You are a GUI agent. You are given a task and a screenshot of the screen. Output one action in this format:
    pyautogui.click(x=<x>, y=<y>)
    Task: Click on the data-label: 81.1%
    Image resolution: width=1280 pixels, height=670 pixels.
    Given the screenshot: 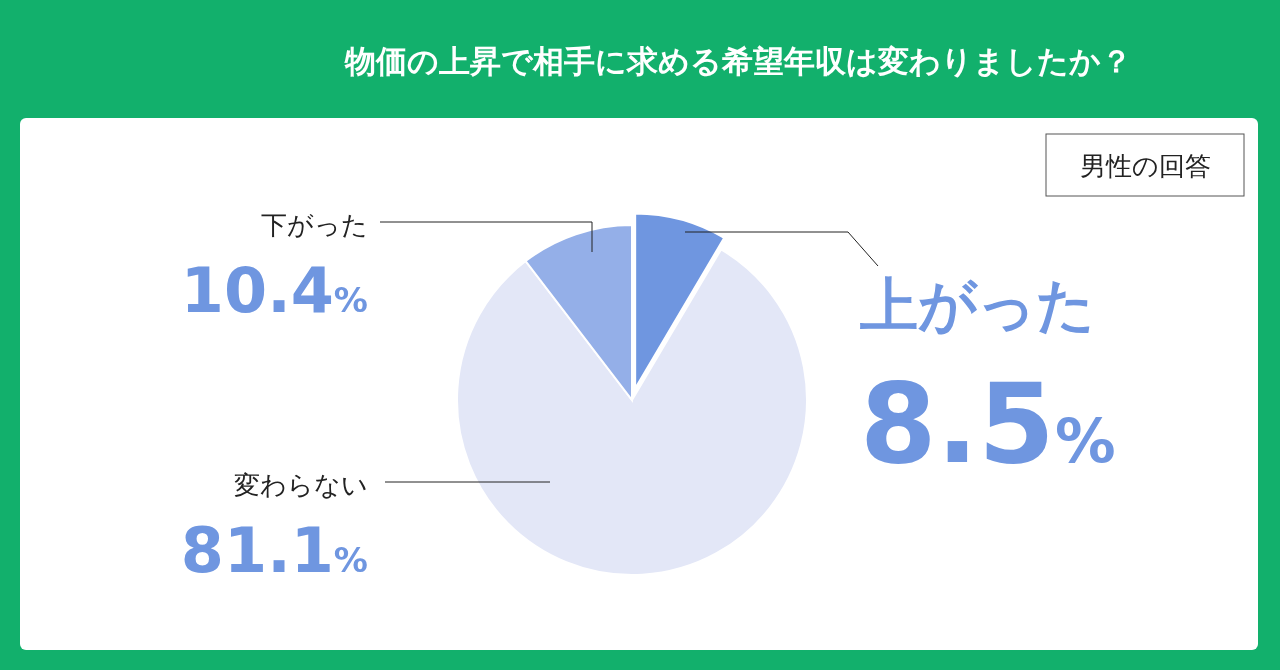 What is the action you would take?
    pyautogui.click(x=274, y=550)
    